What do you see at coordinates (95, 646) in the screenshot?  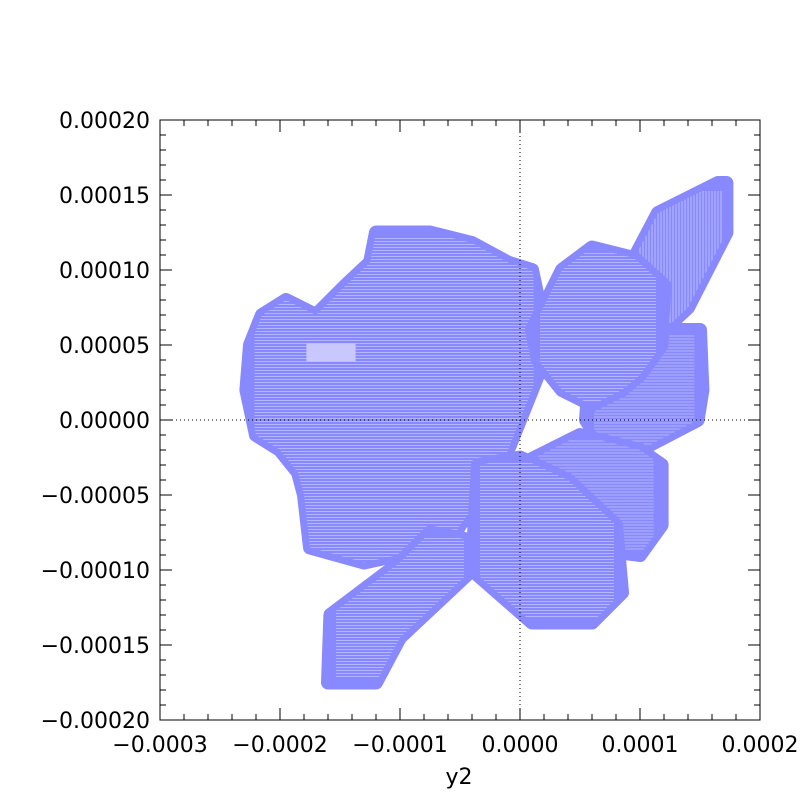 I see `y-tick-label: −0.00015` at bounding box center [95, 646].